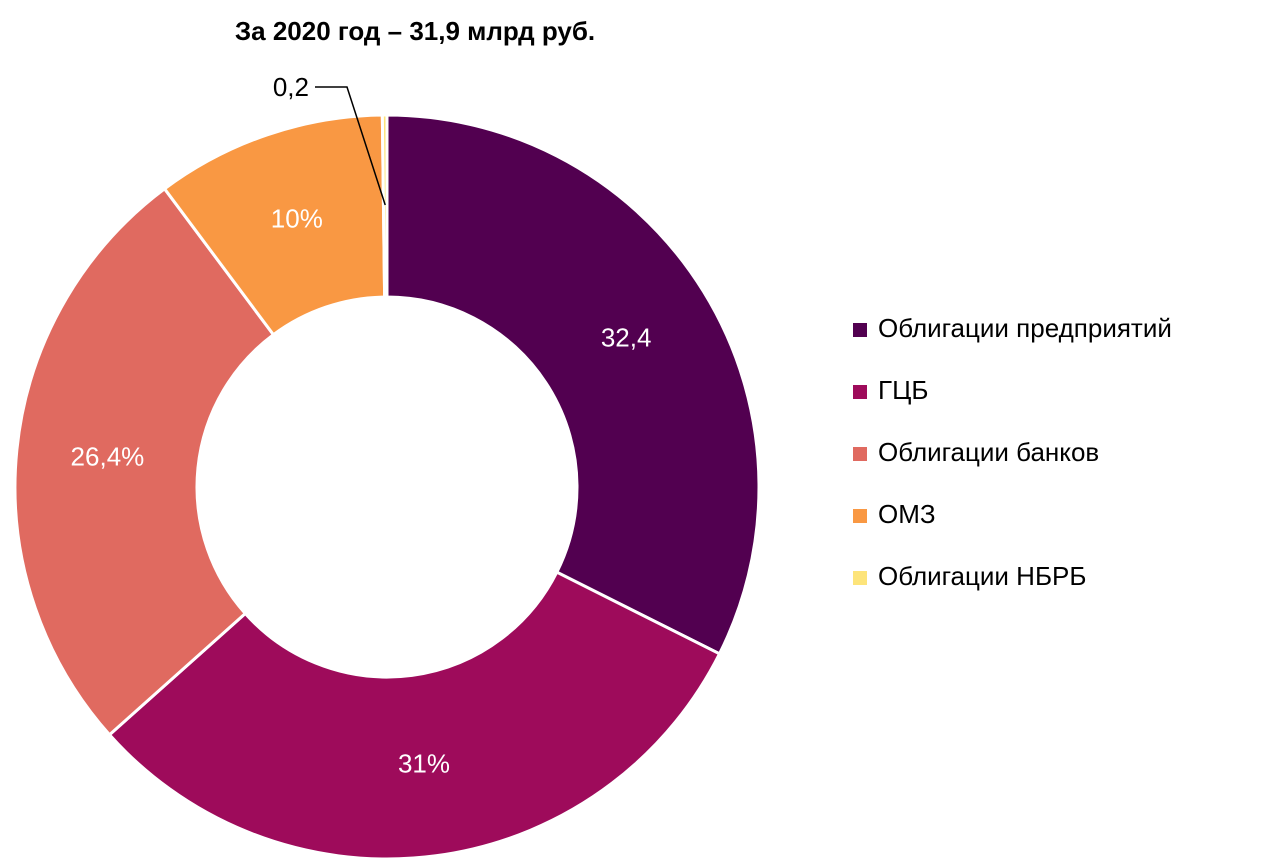  Describe the element at coordinates (988, 452) in the screenshot. I see `legend-label: Облигации банков` at that location.